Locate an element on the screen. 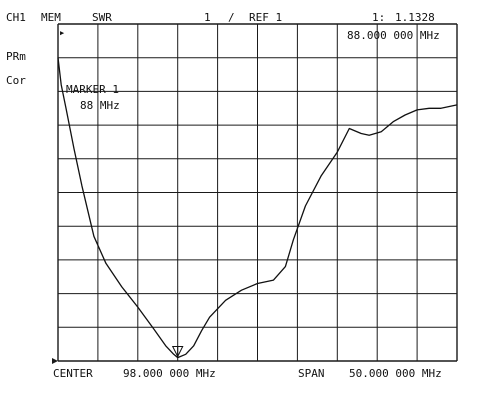 This screenshot has width=500, height=401. parameter-label: PRm is located at coordinates (16, 56).